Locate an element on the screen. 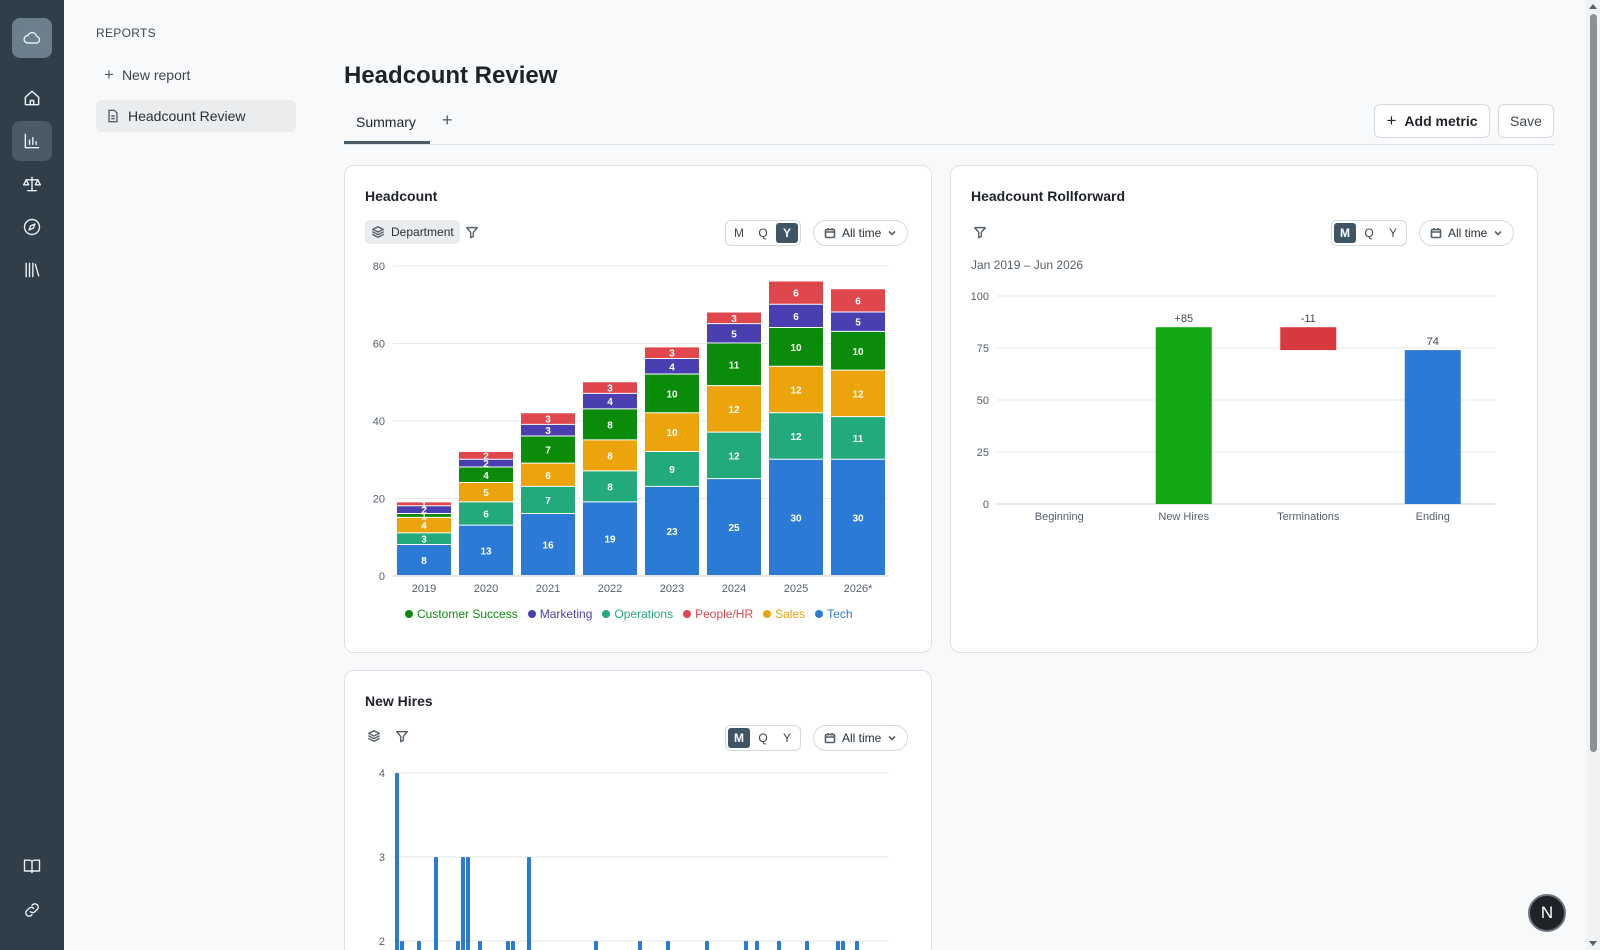  legend-item: Sales is located at coordinates (784, 614).